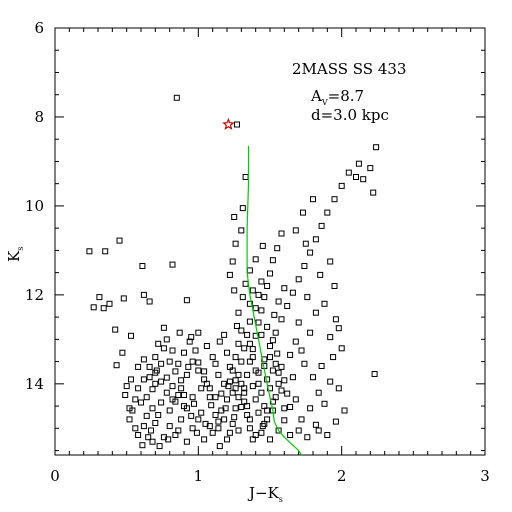 Image resolution: width=512 pixels, height=512 pixels. Describe the element at coordinates (15, 254) in the screenshot. I see `y-axis-label: Ks` at that location.